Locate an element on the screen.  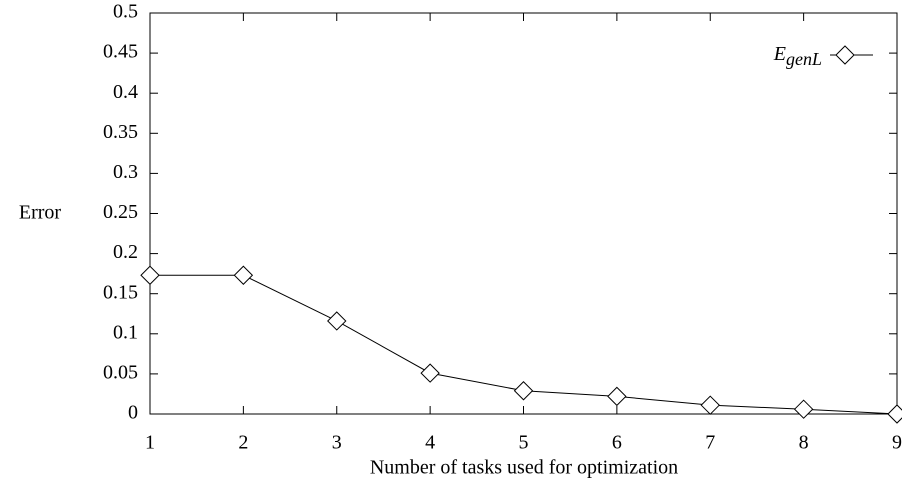
y-tick-label: 0 is located at coordinates (133, 413).